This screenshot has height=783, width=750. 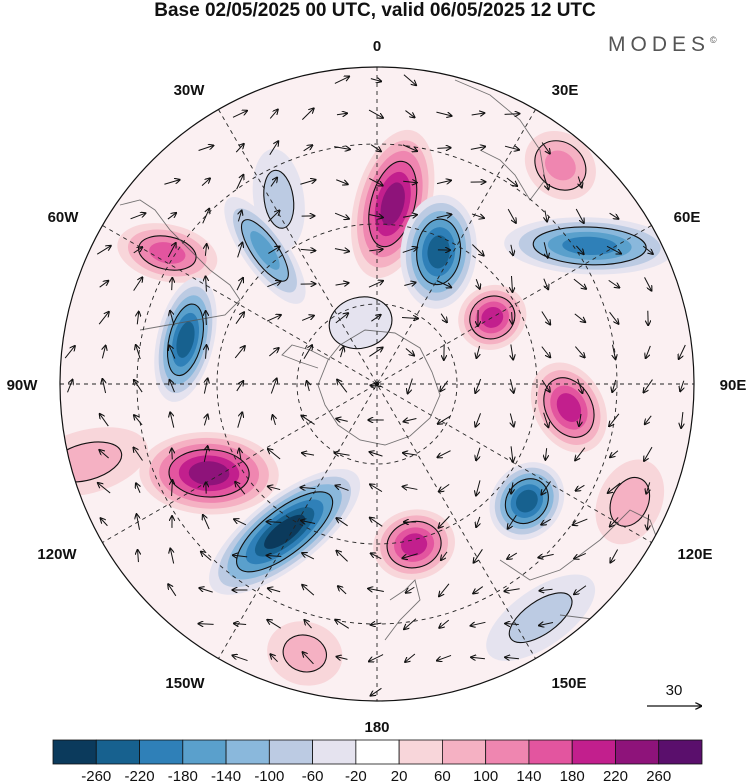 What do you see at coordinates (356, 775) in the screenshot?
I see `colorbar-tick-label: -20` at bounding box center [356, 775].